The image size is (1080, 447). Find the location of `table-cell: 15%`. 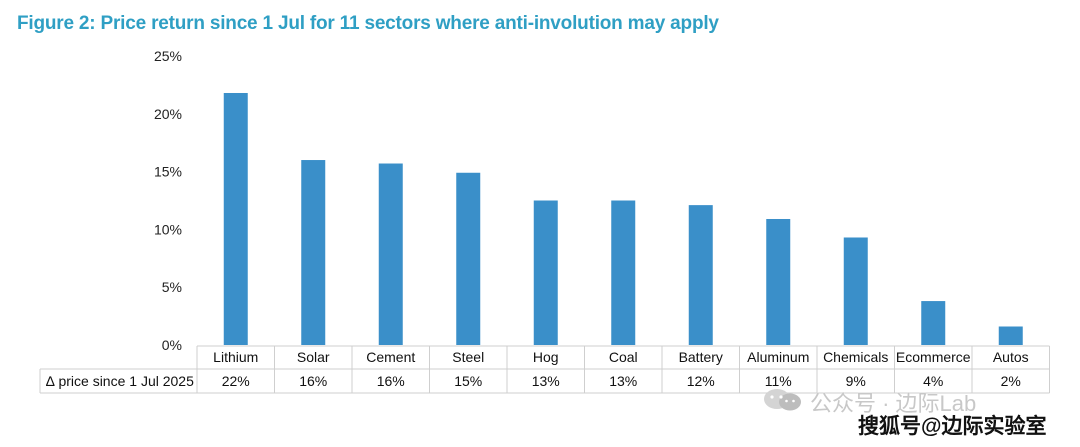

table-cell: 15% is located at coordinates (468, 381).